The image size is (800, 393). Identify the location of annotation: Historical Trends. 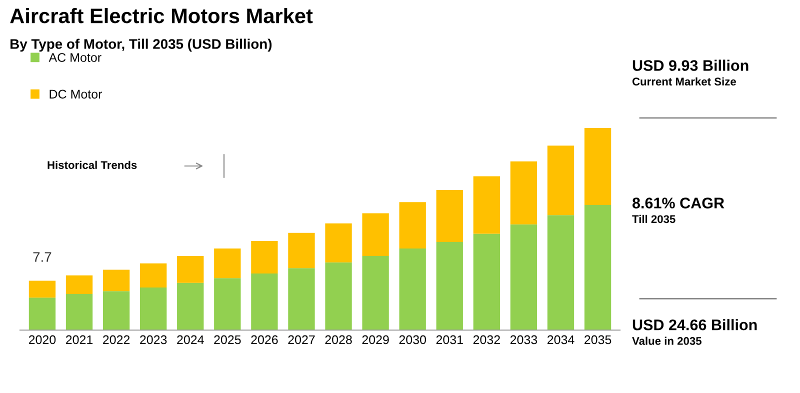
(92, 164).